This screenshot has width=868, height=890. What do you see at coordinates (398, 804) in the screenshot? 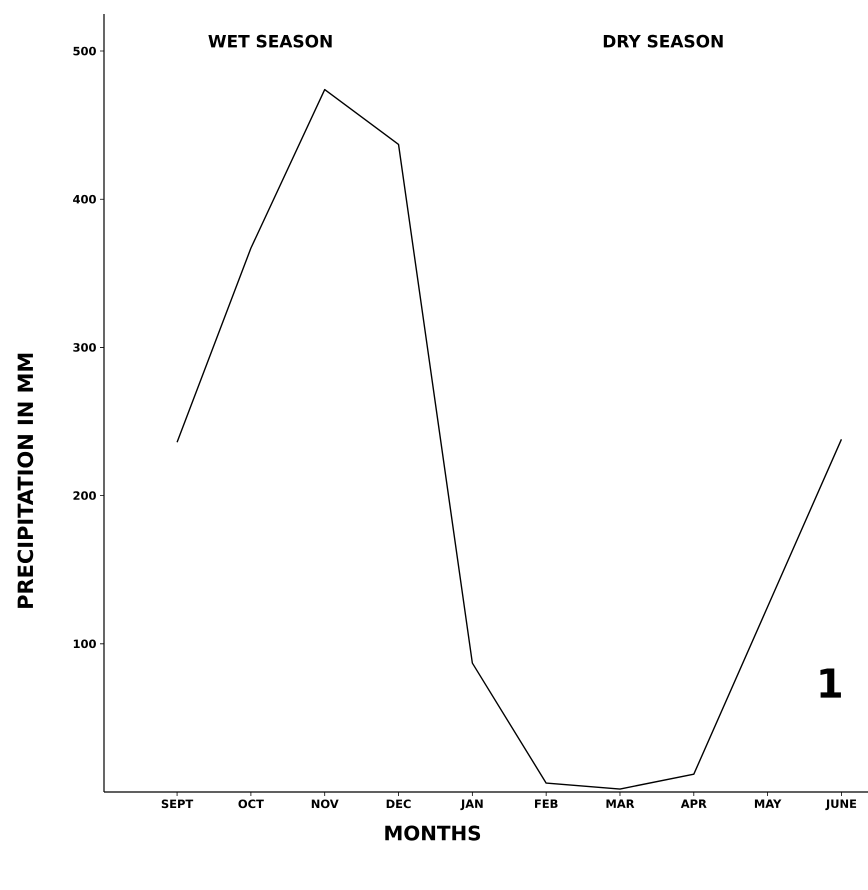
I see `x-tick-label: DEC` at bounding box center [398, 804].